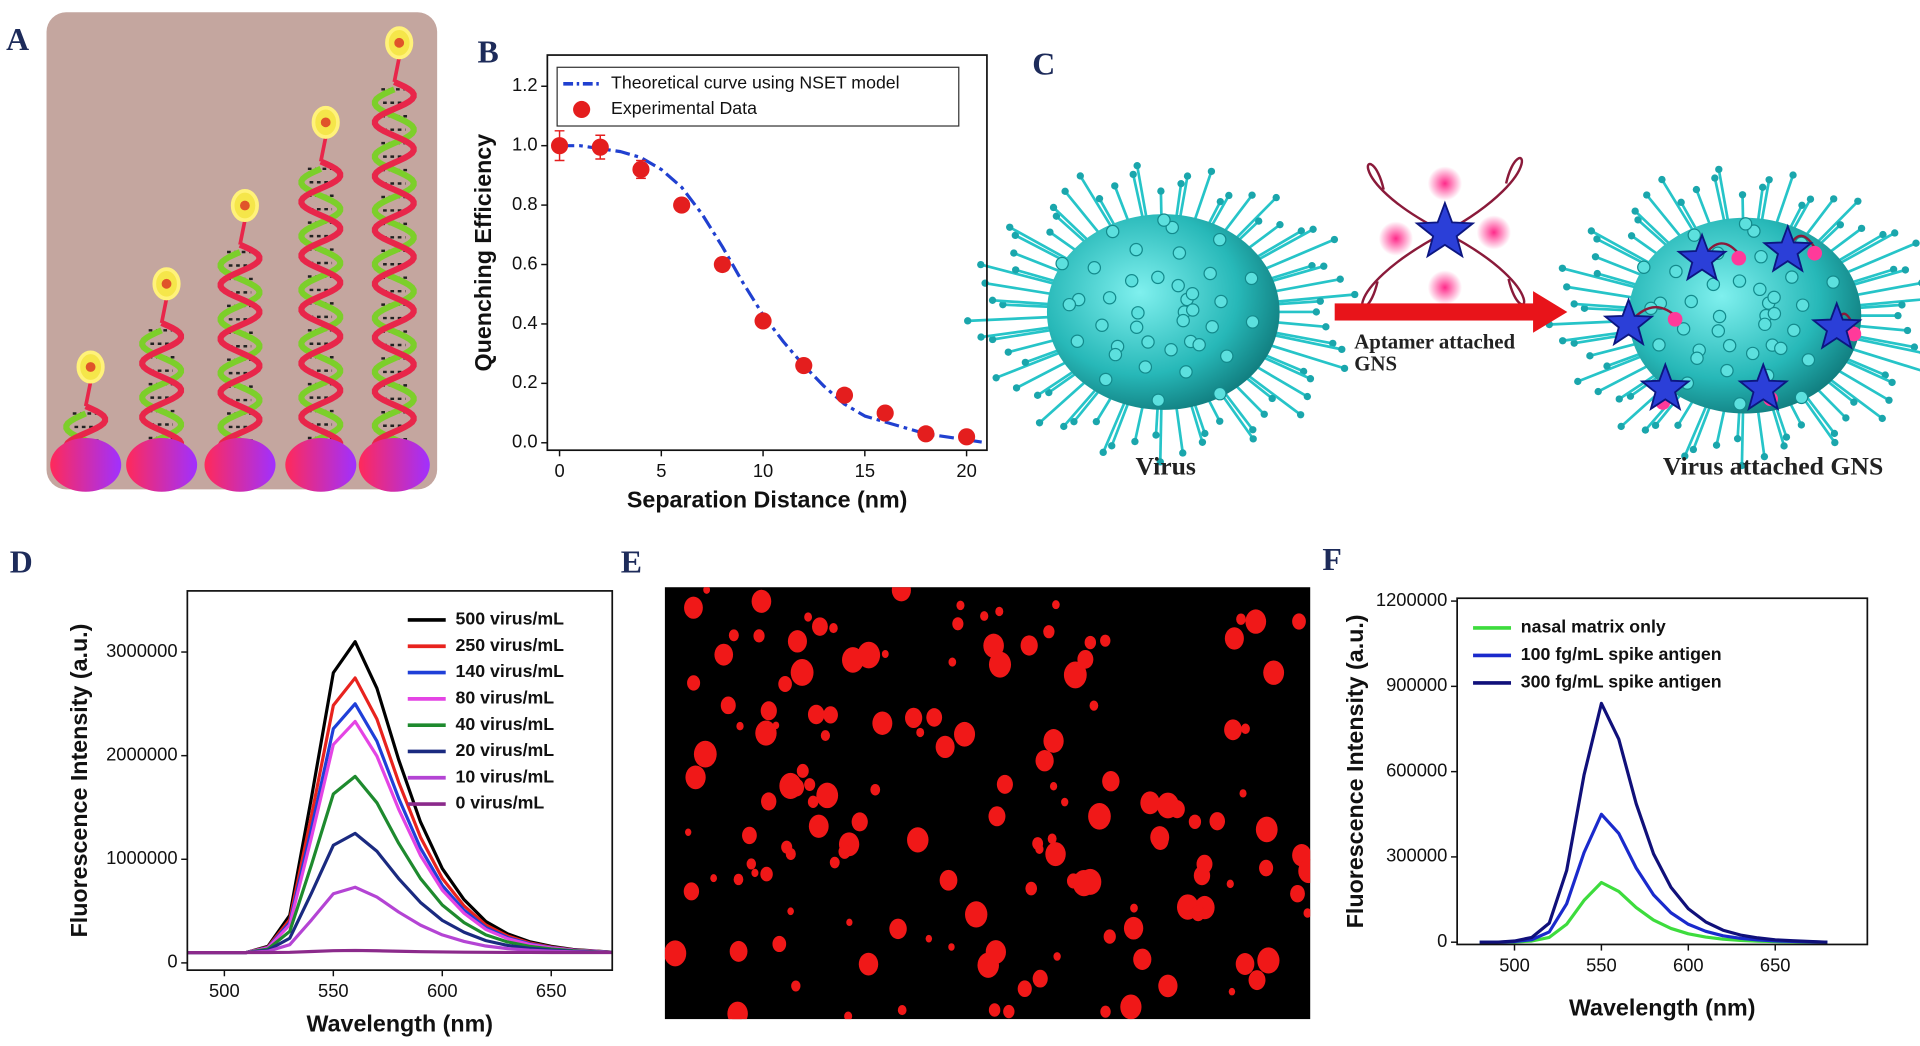 The height and width of the screenshot is (1046, 1920). I want to click on x-tick-label: 15, so click(865, 470).